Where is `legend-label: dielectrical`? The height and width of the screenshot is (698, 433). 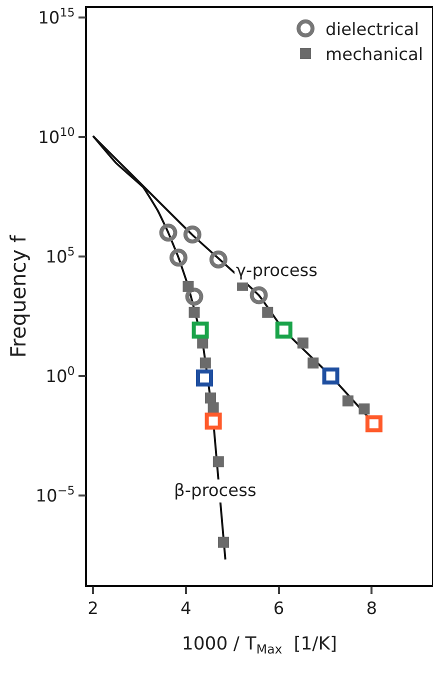 legend-label: dielectrical is located at coordinates (372, 30).